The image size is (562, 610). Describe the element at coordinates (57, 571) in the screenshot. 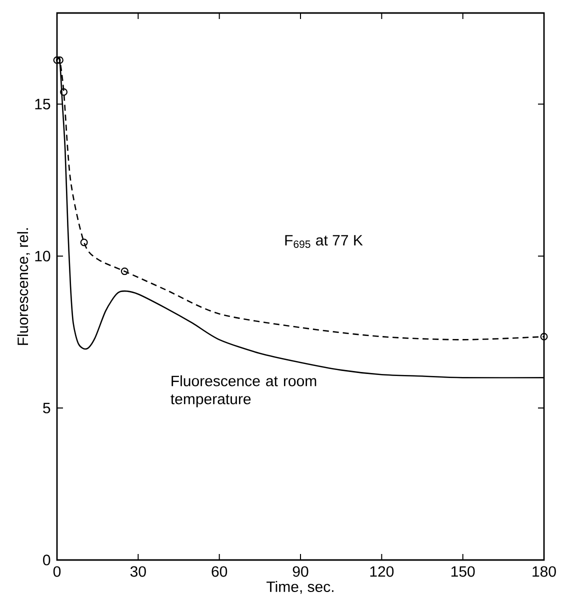

I see `x-tick-label: 0` at that location.